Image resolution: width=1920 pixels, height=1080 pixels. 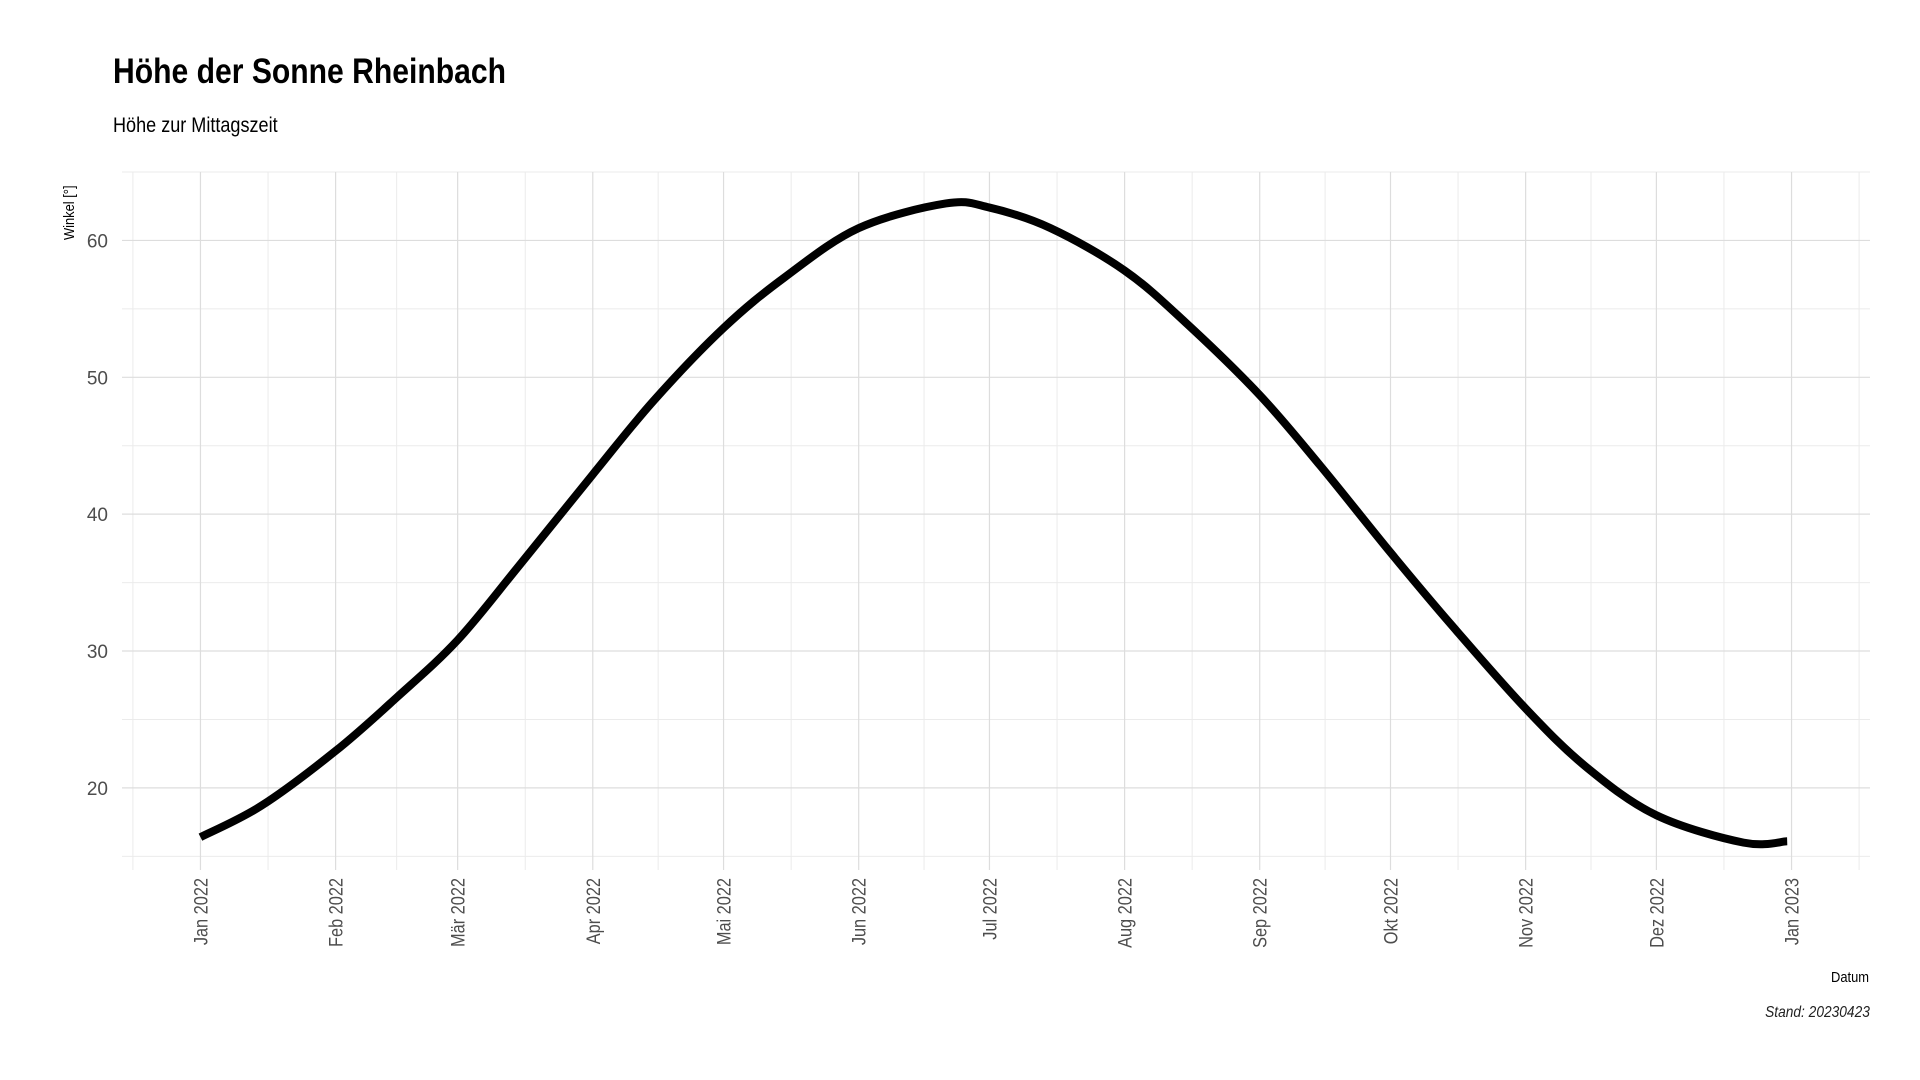 What do you see at coordinates (723, 911) in the screenshot?
I see `x-tick-label: Mai 2022` at bounding box center [723, 911].